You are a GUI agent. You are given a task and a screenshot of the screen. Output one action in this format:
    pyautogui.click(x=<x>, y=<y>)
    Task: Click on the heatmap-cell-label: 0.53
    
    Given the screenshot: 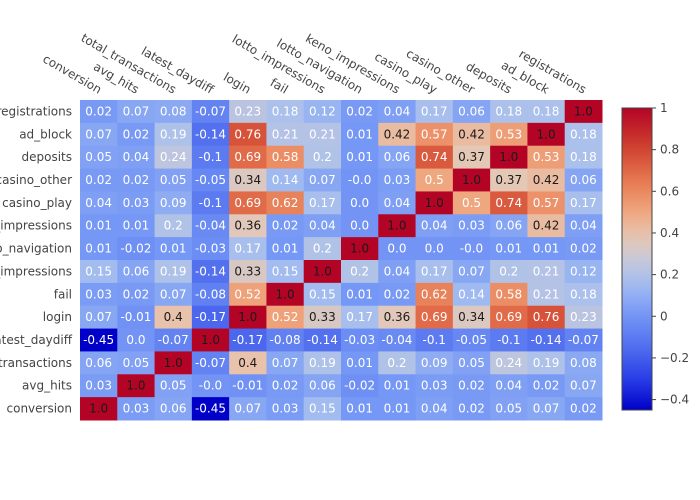 What is the action you would take?
    pyautogui.click(x=508, y=134)
    